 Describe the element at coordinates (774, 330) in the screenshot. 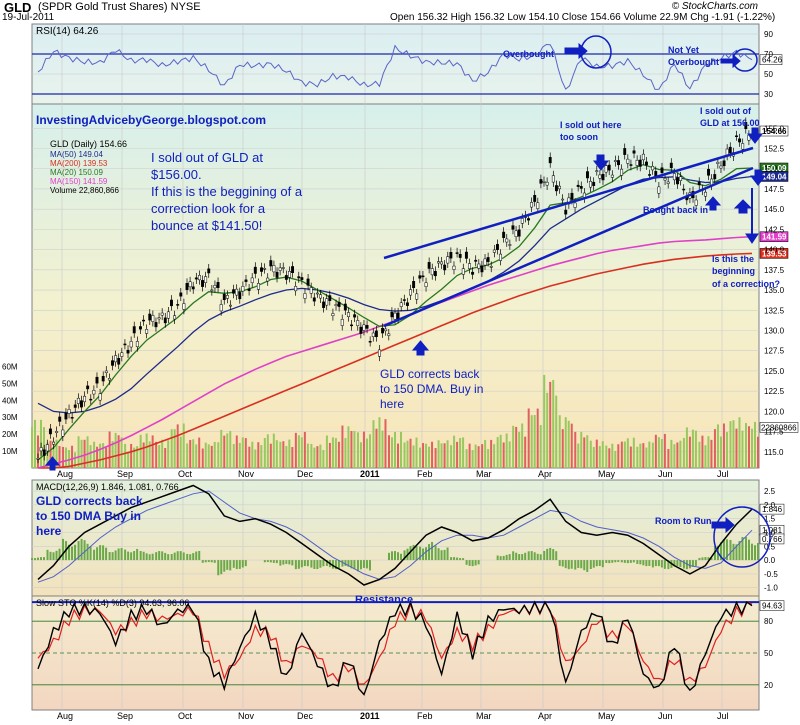

I see `price-tick-label: 130.0` at that location.